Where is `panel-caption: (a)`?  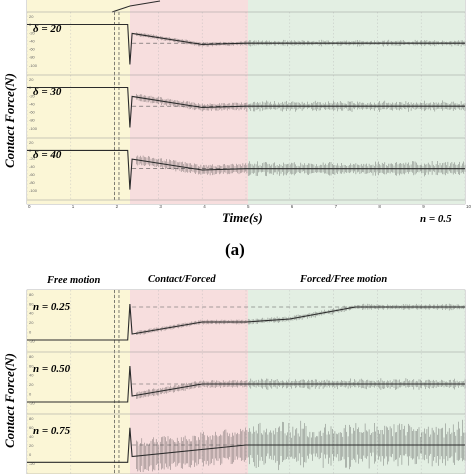
panel-caption: (a) is located at coordinates (235, 249).